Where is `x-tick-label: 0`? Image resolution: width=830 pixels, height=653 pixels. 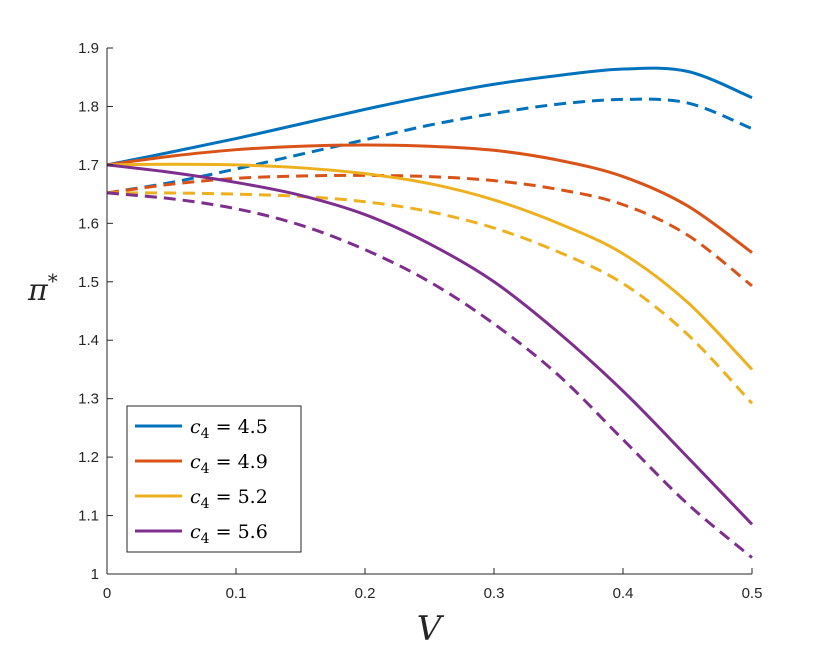
x-tick-label: 0 is located at coordinates (107, 593).